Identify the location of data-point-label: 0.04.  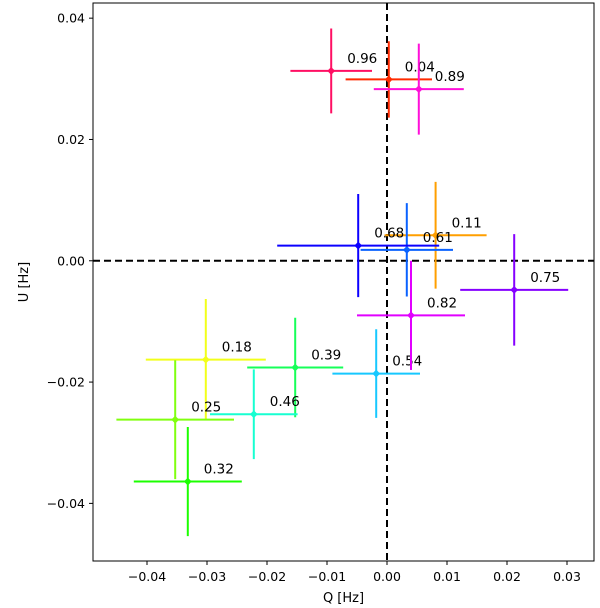
(420, 67).